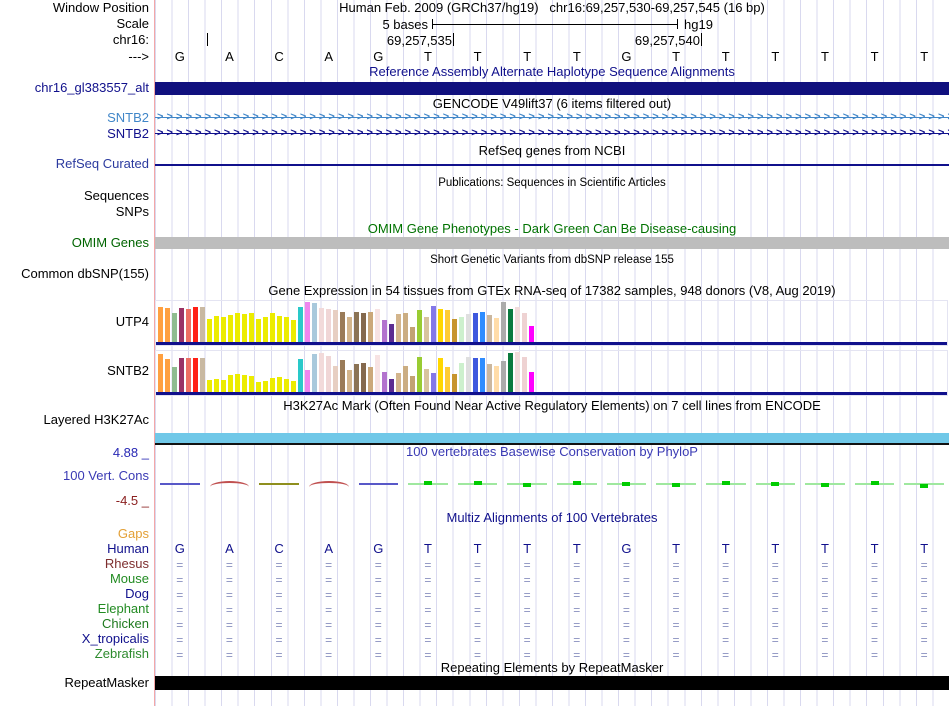  I want to click on multiz-species-label-gaps: Gaps, so click(133, 533).